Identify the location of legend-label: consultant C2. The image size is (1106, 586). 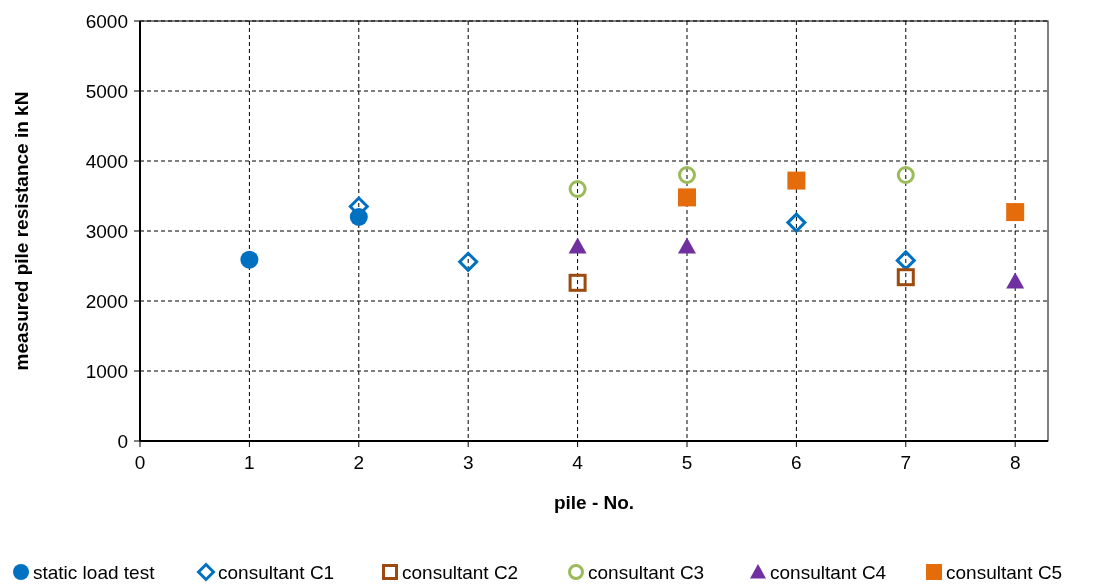
(460, 572).